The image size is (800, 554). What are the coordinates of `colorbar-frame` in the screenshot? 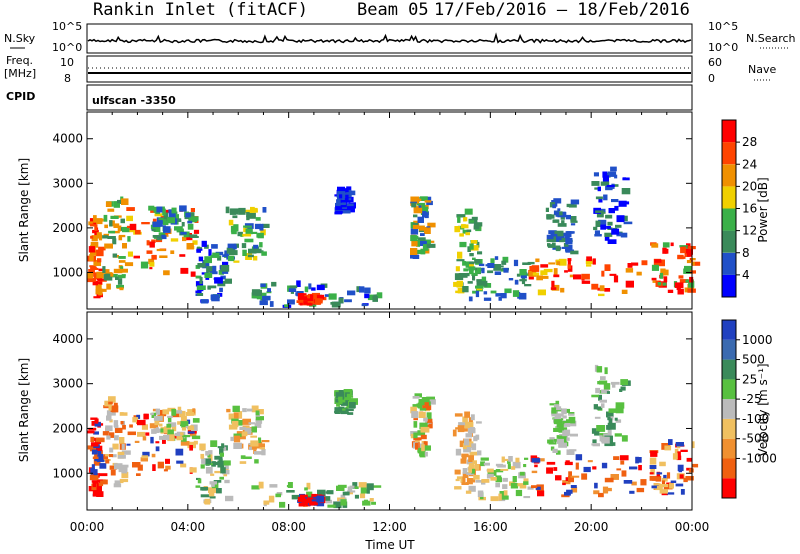 It's located at (729, 409).